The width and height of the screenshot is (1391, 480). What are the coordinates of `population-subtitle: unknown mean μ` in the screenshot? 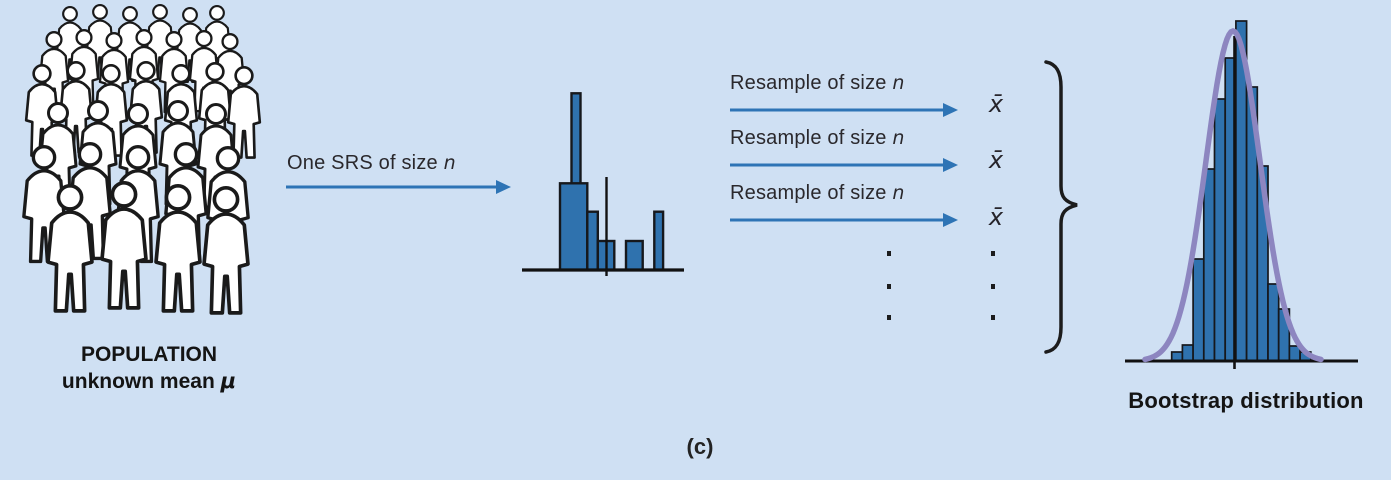 It's located at (149, 381).